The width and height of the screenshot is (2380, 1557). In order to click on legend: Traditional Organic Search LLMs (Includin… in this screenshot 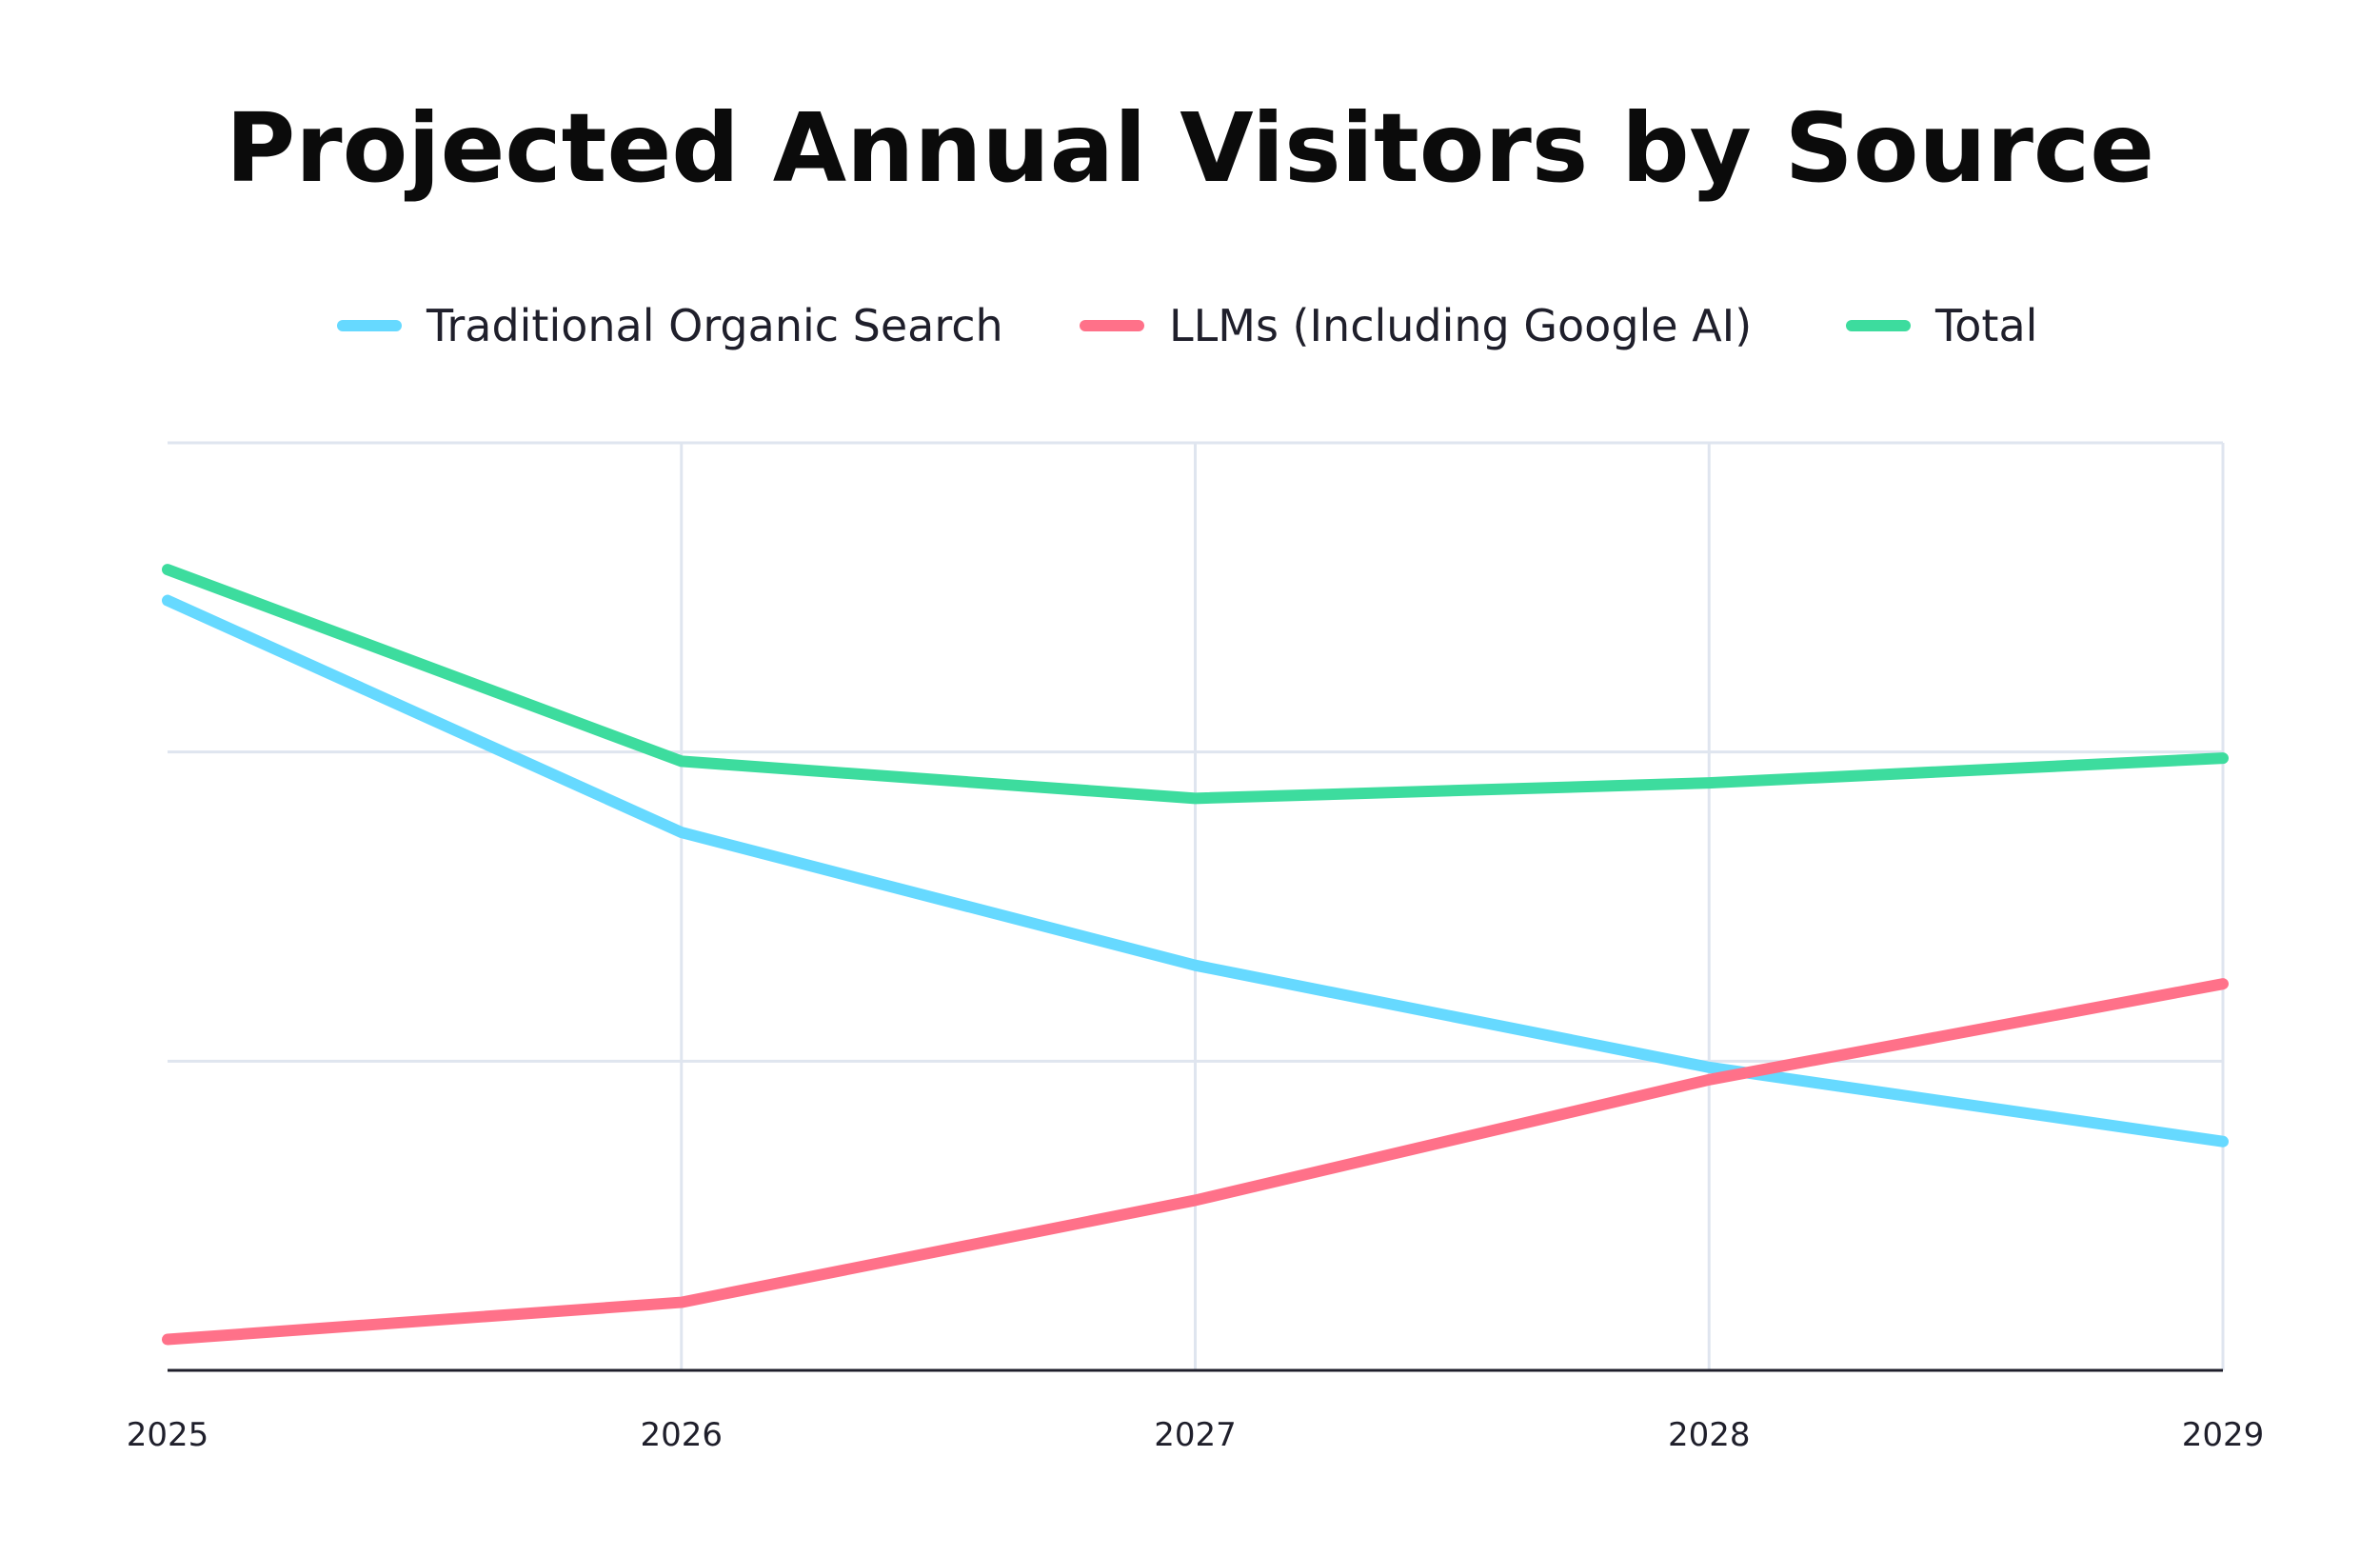, I will do `click(1187, 325)`.